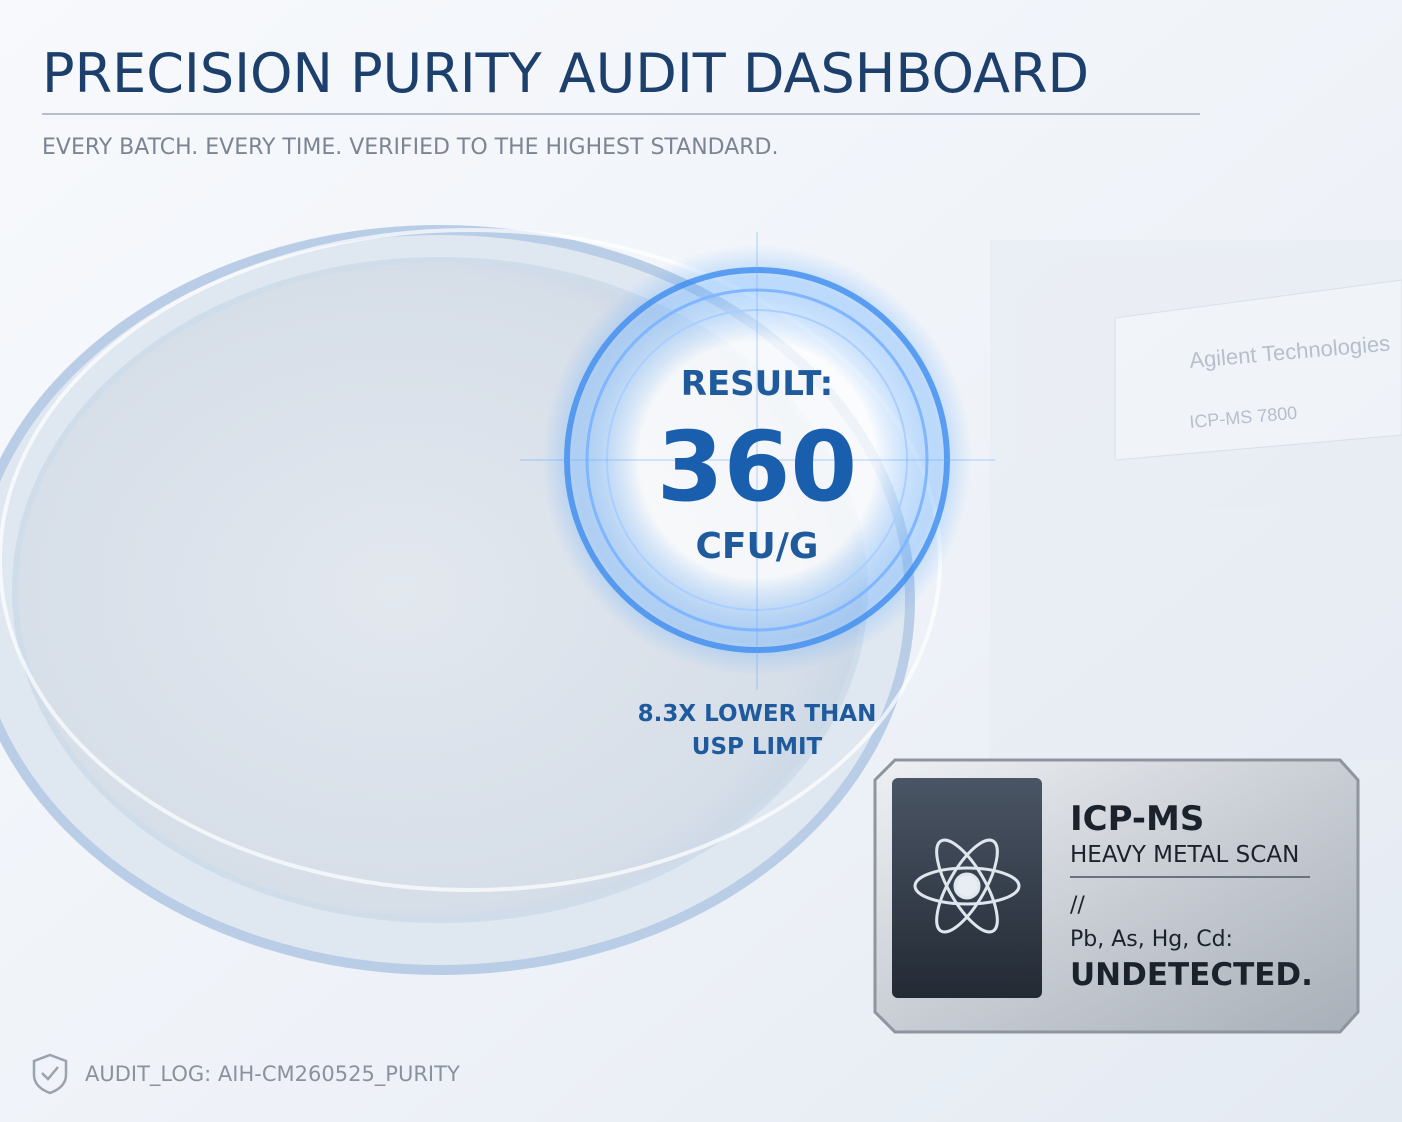 The height and width of the screenshot is (1122, 1402). What do you see at coordinates (757, 714) in the screenshot?
I see `result-note: 8.3X LOWER THAN` at bounding box center [757, 714].